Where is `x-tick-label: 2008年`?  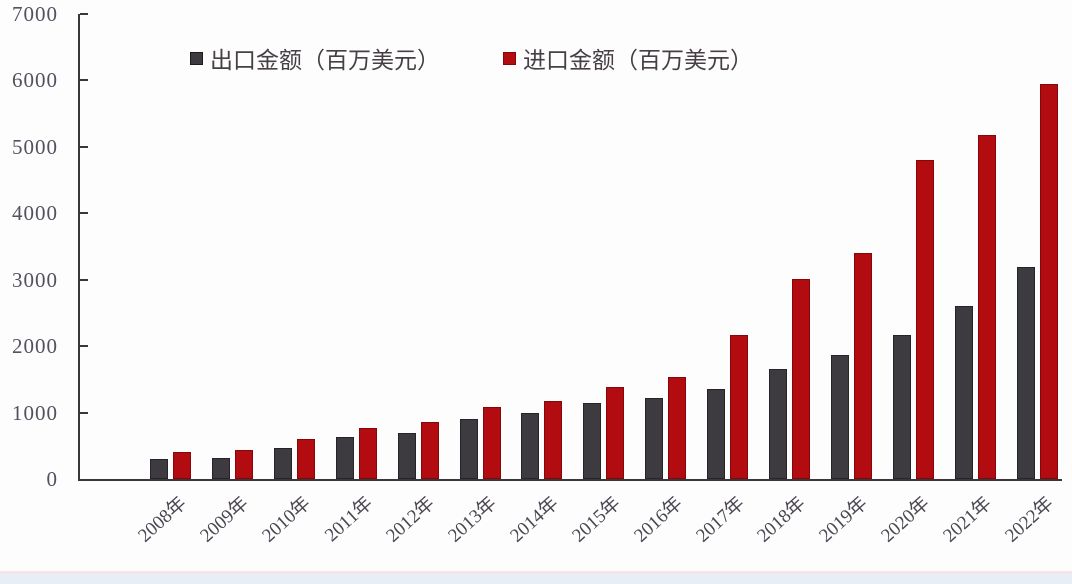 x-tick-label: 2008年 is located at coordinates (163, 519).